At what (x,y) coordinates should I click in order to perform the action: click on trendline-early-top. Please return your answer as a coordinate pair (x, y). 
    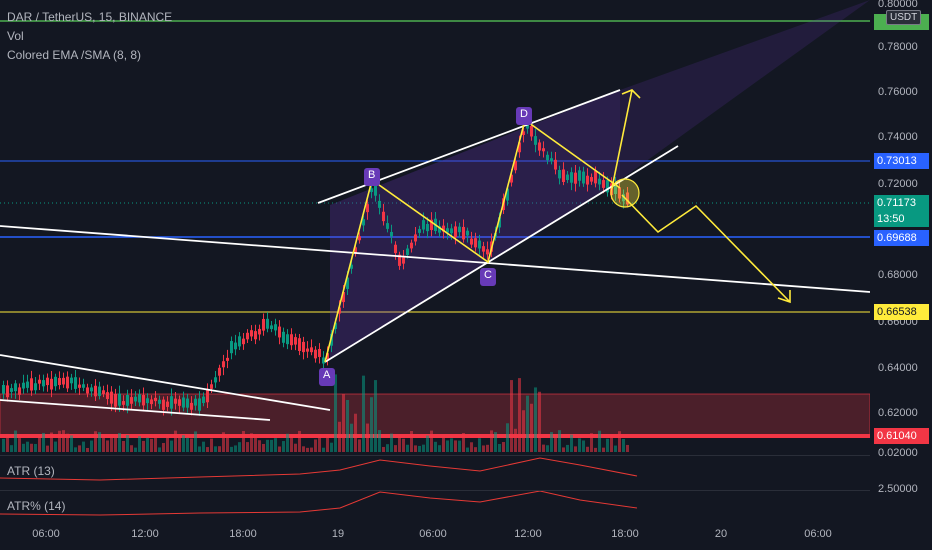
    Looking at the image, I should click on (165, 382).